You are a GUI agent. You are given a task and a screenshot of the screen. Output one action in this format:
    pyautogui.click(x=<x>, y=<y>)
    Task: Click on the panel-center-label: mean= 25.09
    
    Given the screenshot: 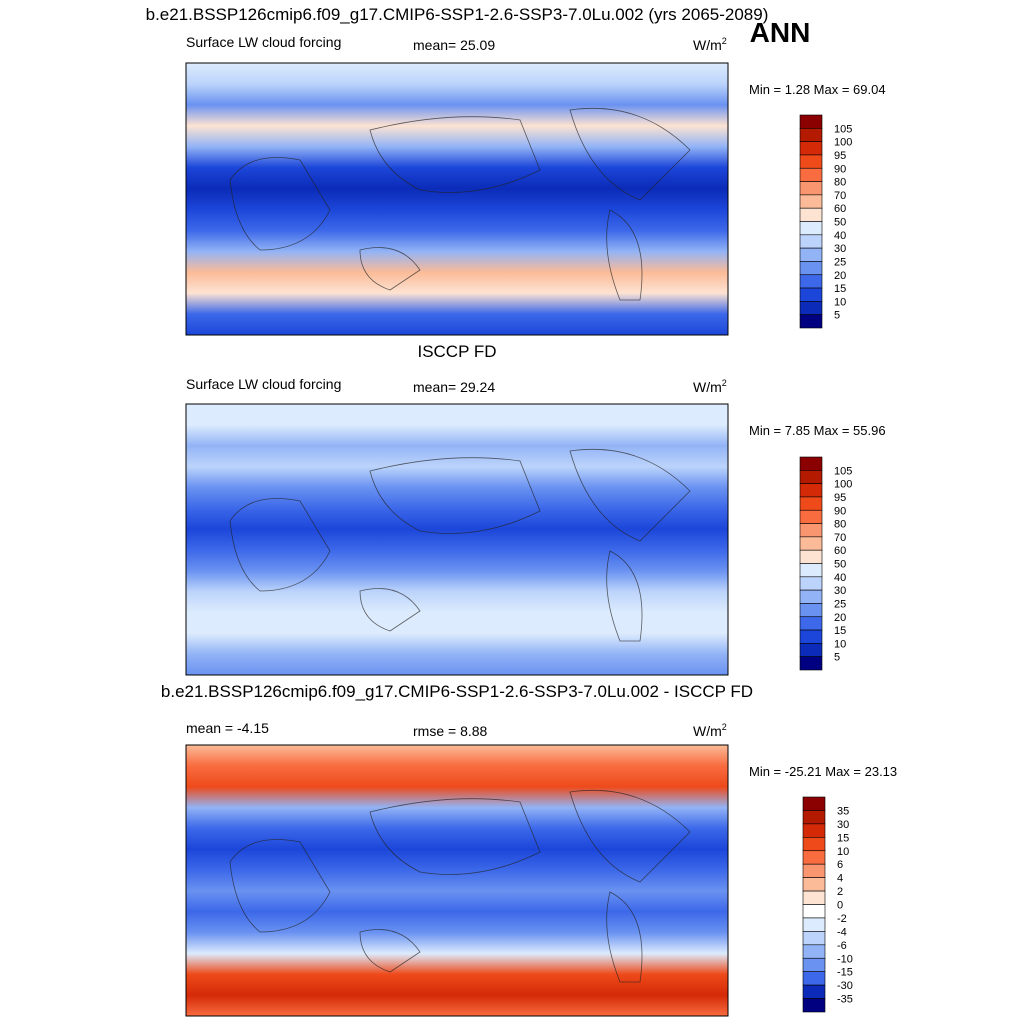 What is the action you would take?
    pyautogui.click(x=454, y=45)
    